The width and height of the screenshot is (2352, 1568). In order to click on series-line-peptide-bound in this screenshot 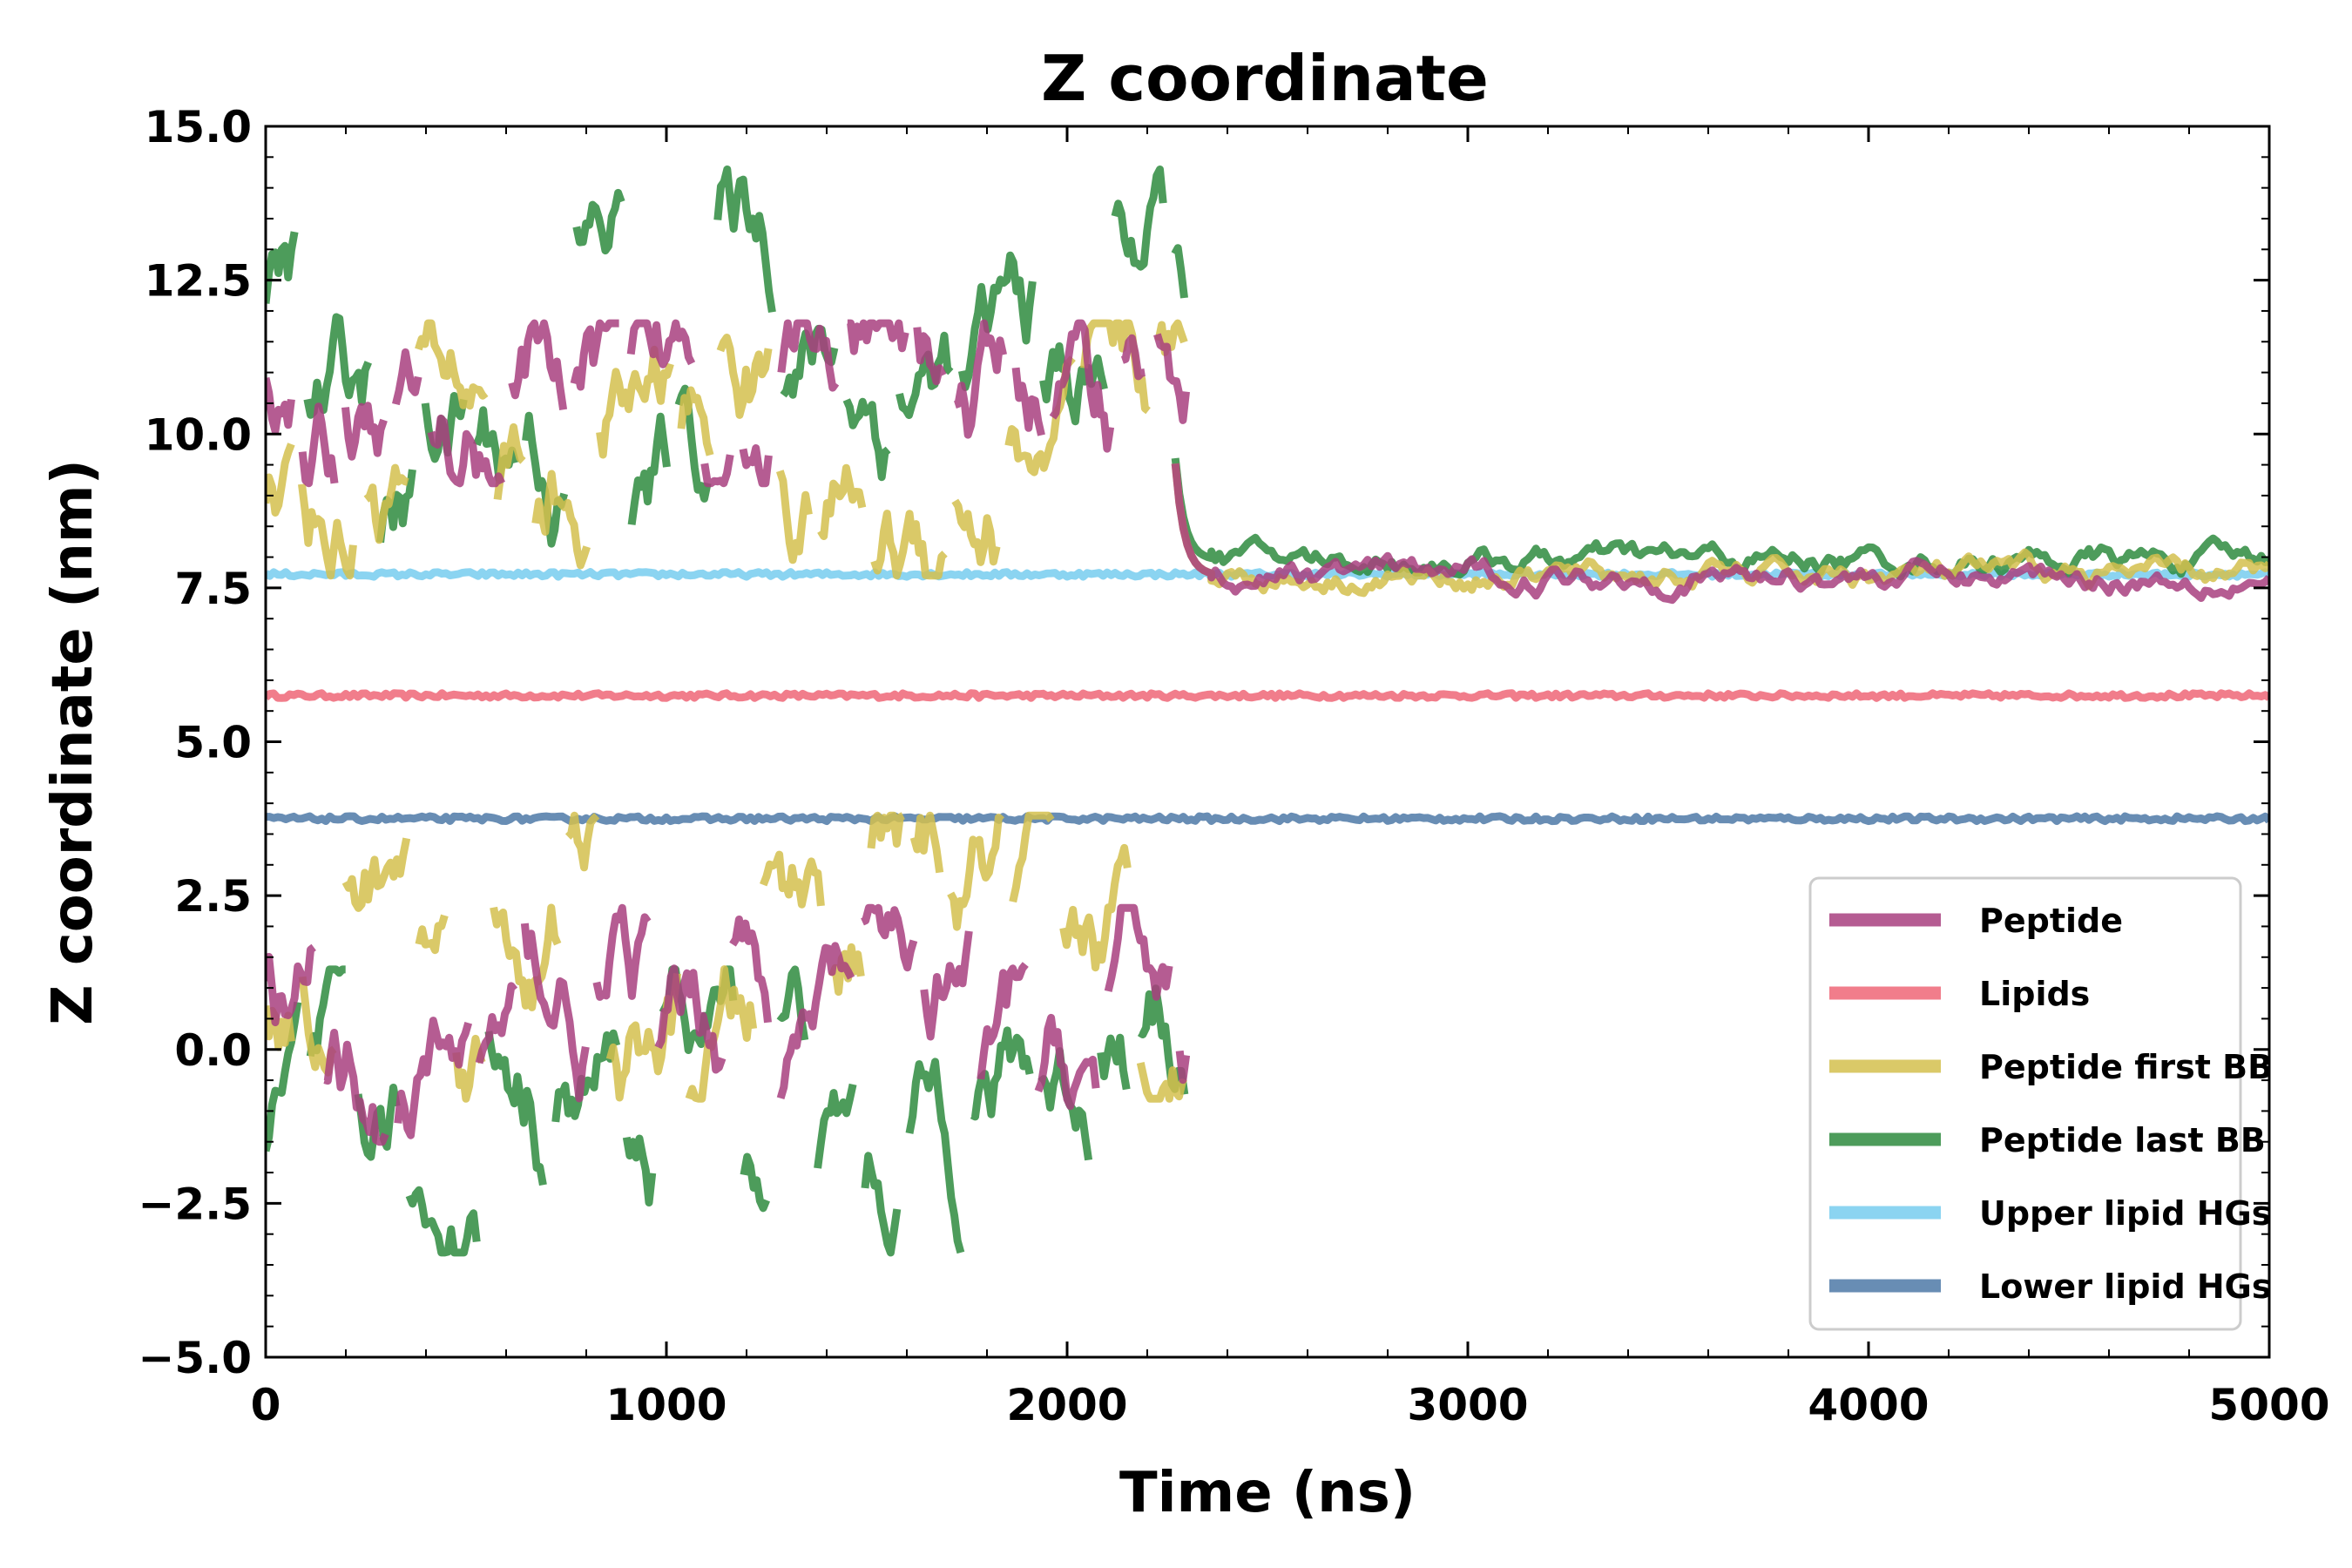, I will do `click(1720, 534)`.